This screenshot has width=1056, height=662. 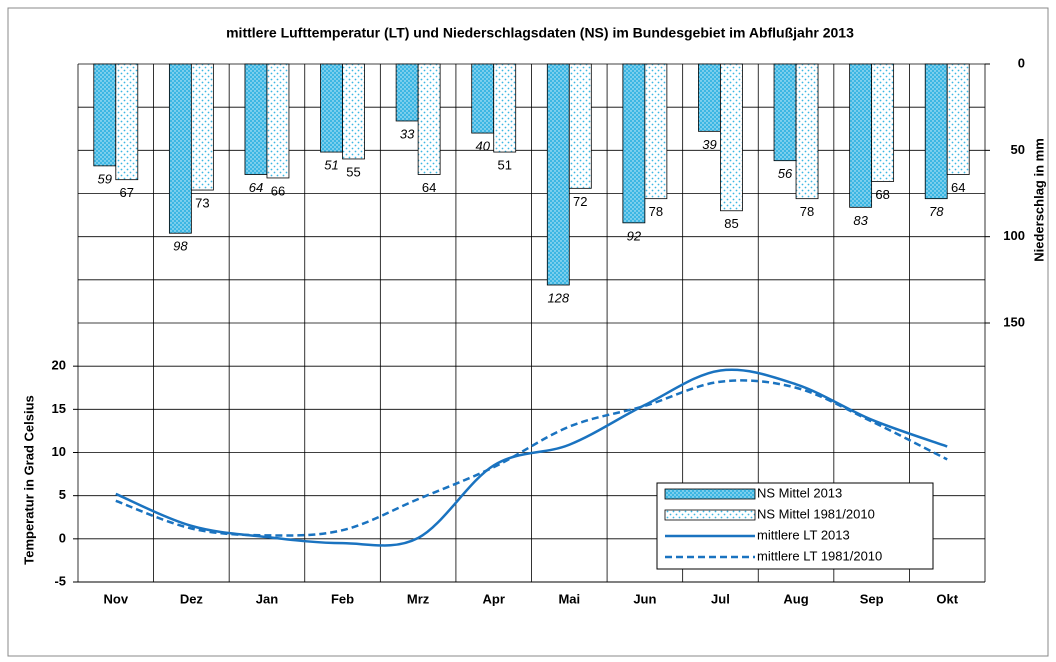 What do you see at coordinates (180, 246) in the screenshot?
I see `value-label: 98` at bounding box center [180, 246].